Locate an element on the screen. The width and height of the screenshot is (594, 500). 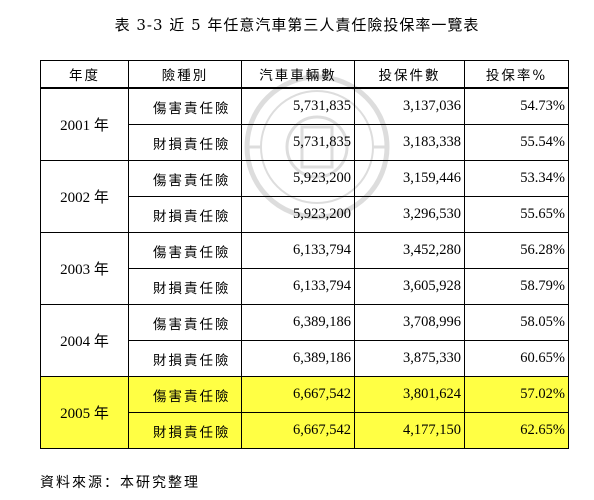
policy-count-cell: 4,177,150 is located at coordinates (409, 430).